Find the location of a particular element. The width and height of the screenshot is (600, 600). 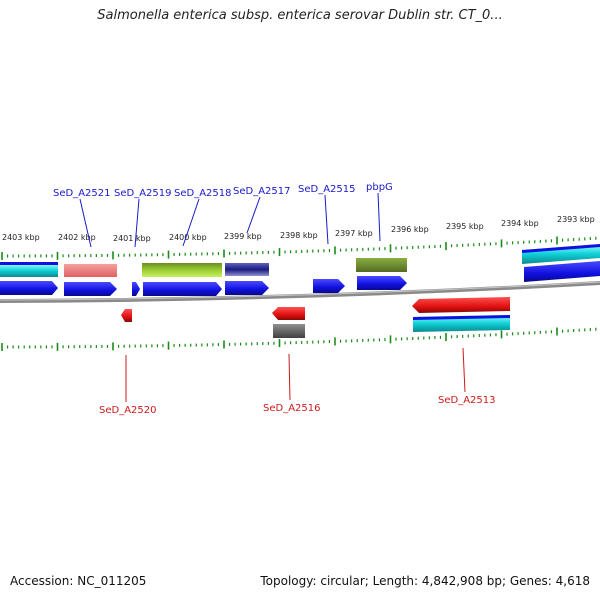

gene-label: SeD_A2515 is located at coordinates (327, 189).